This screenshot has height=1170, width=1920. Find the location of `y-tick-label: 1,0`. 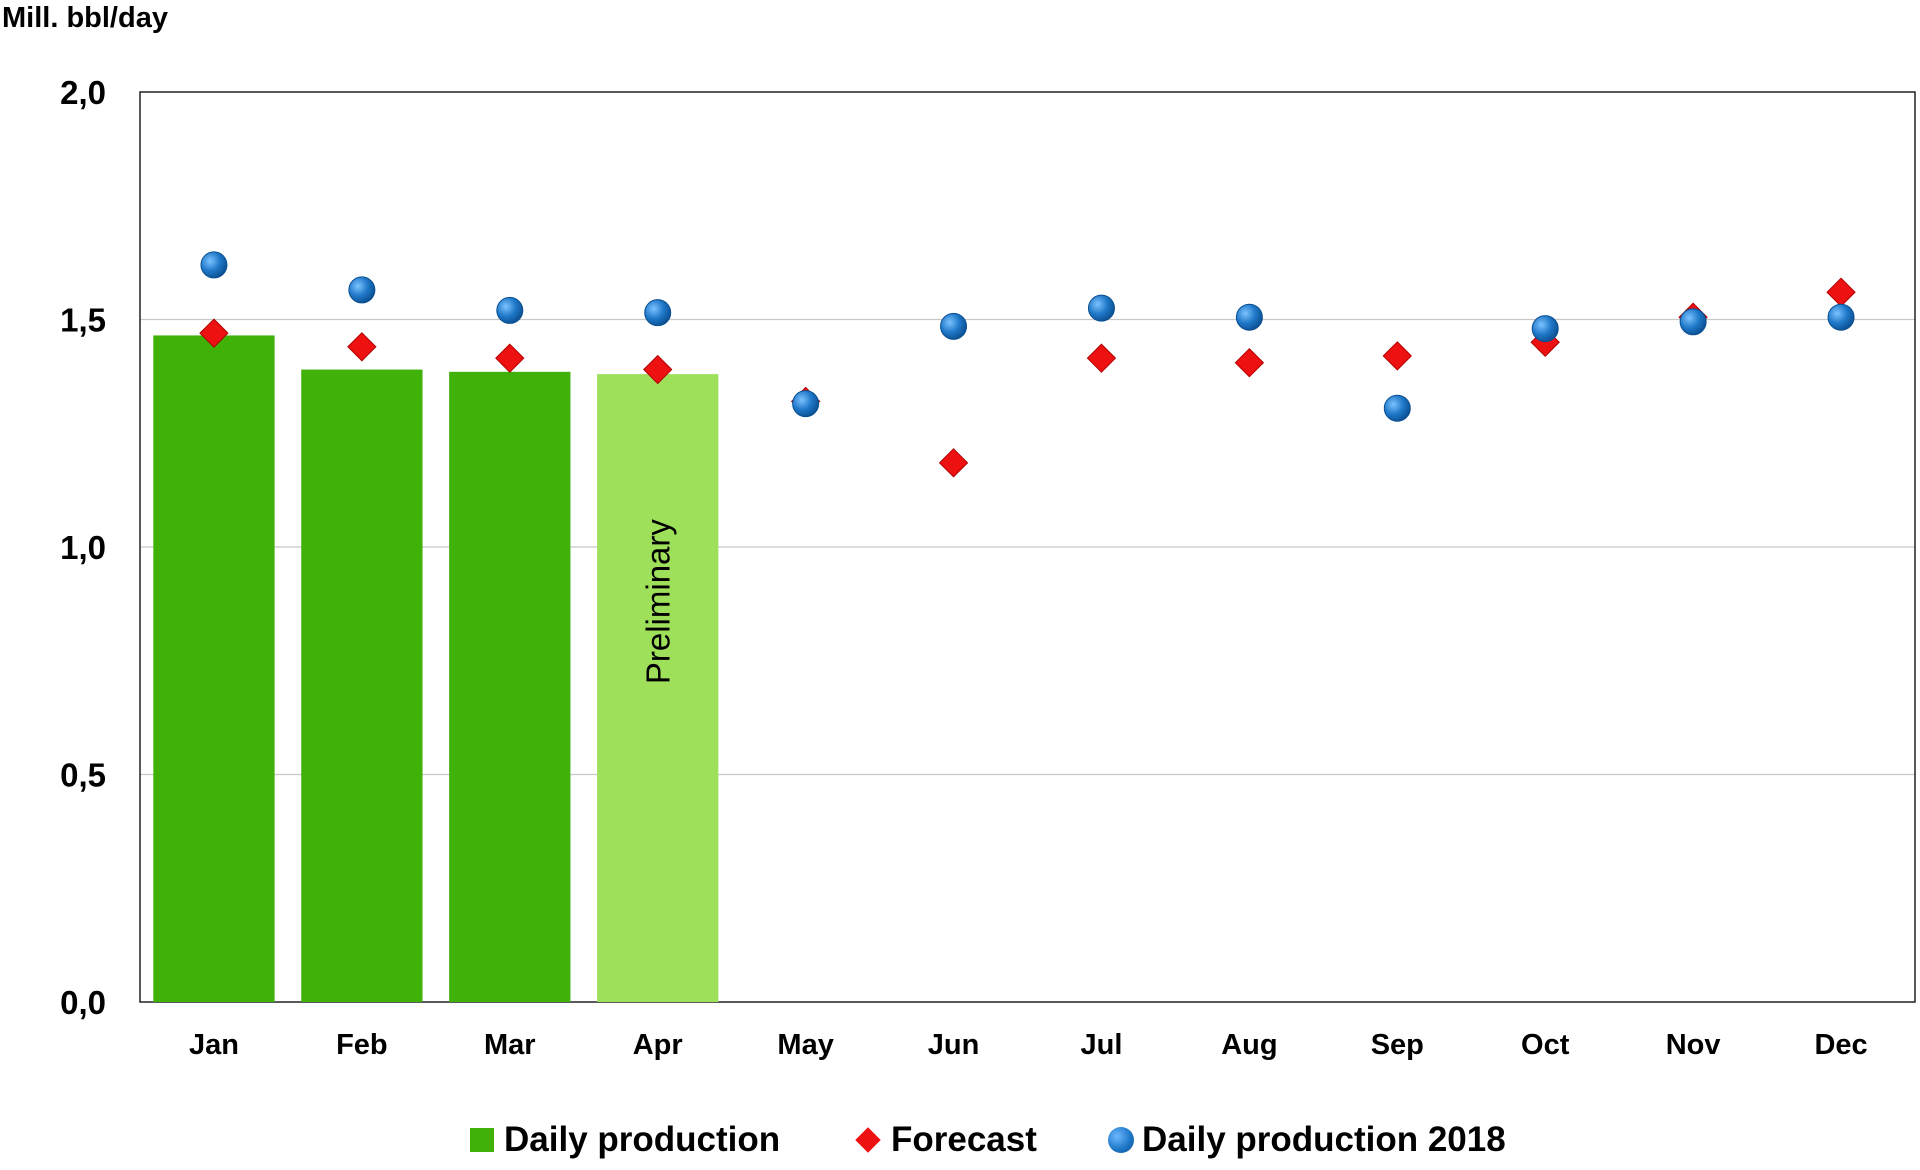

y-tick-label: 1,0 is located at coordinates (83, 547).